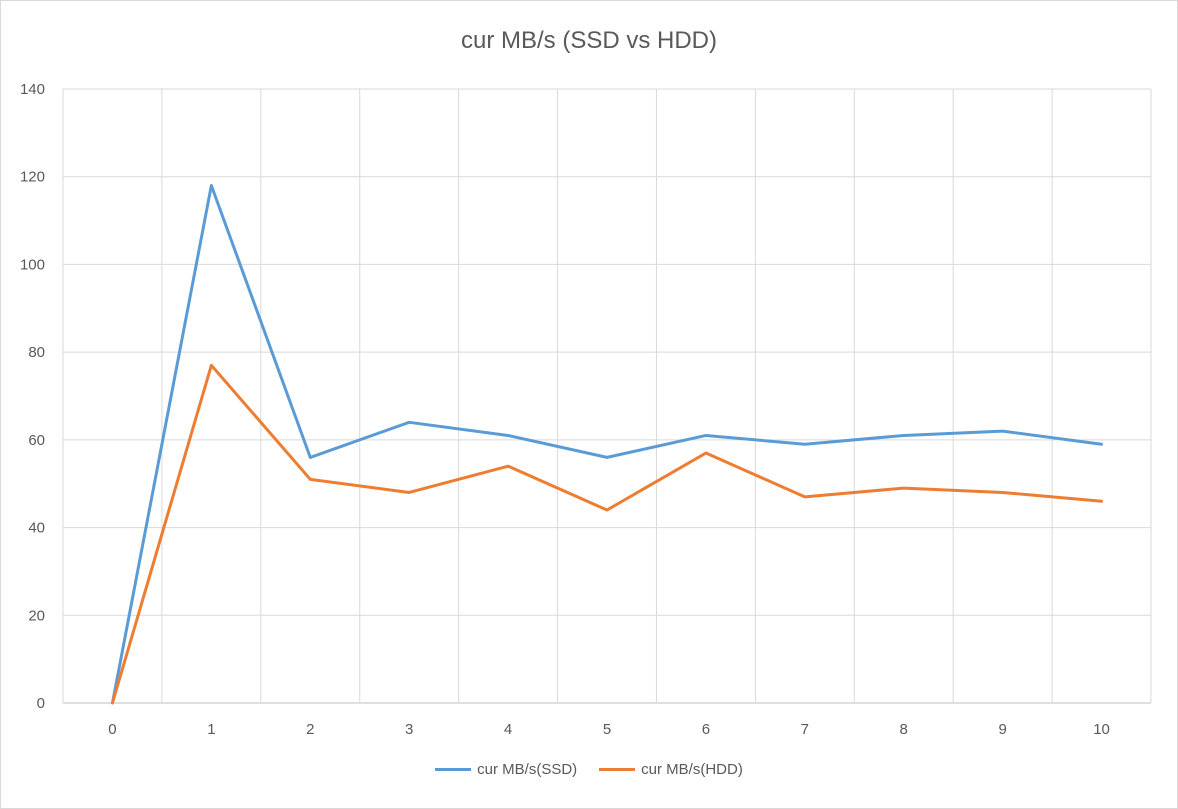 This screenshot has width=1178, height=809. I want to click on x-tick-label: 1, so click(211, 729).